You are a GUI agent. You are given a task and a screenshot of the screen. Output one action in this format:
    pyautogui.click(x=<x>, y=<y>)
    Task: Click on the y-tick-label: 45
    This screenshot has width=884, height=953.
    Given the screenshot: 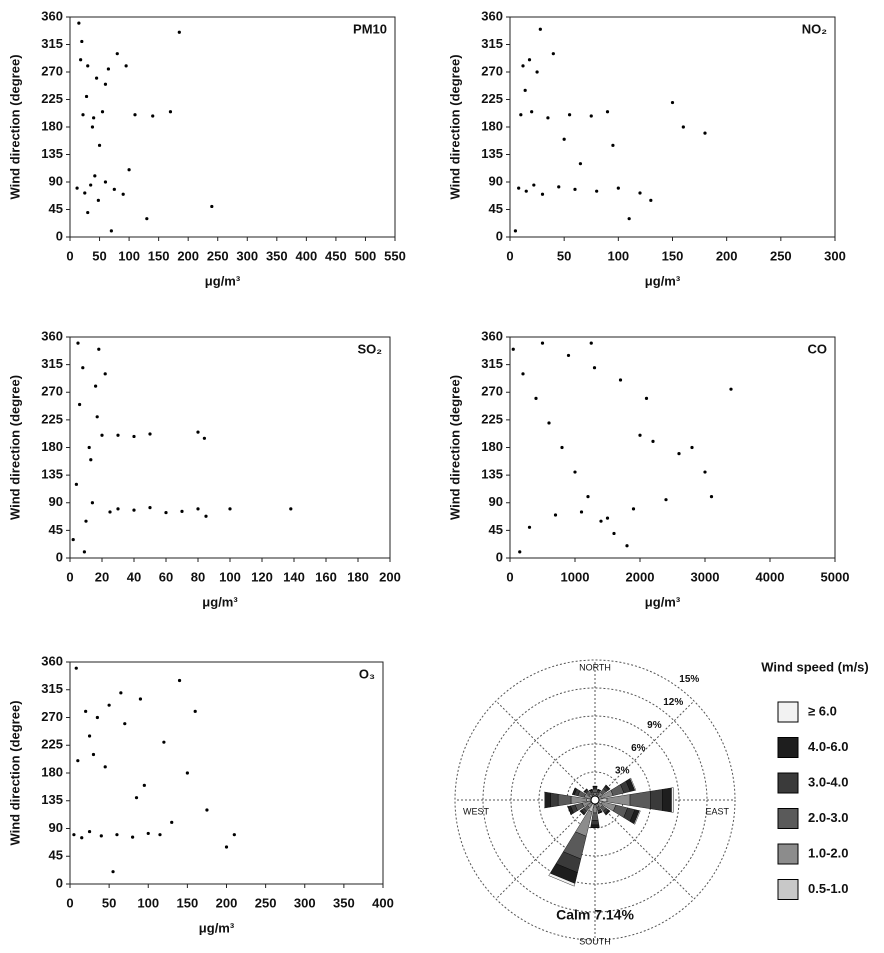 What is the action you would take?
    pyautogui.click(x=56, y=529)
    